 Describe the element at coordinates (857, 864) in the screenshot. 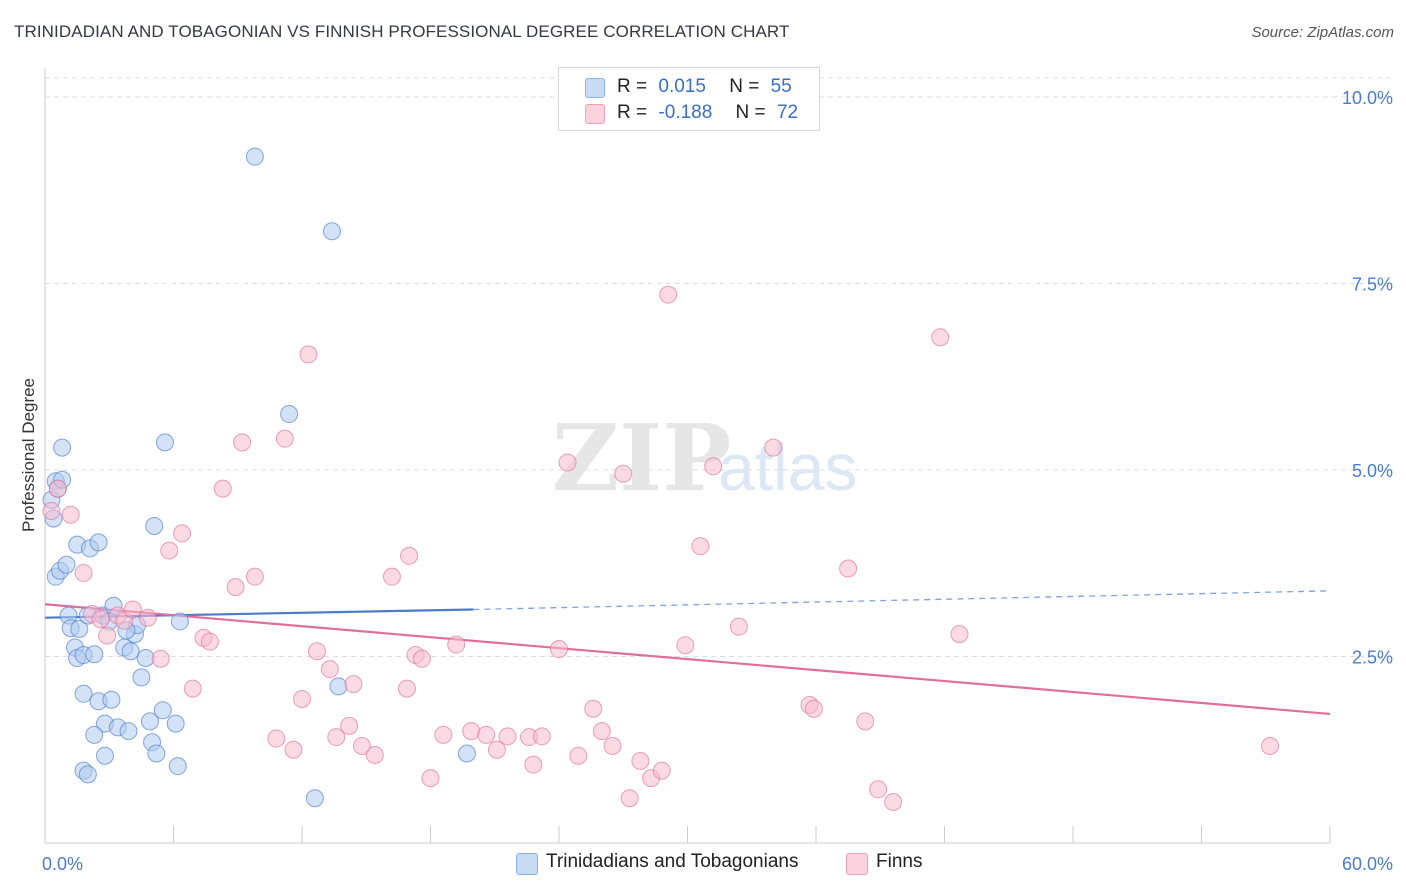

I see `bottom-legend-swatch-pink` at that location.